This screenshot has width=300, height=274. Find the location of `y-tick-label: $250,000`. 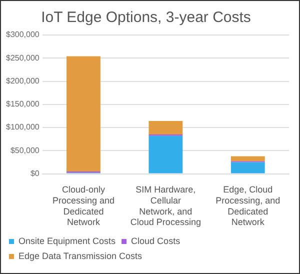

y-tick-label: $250,000 is located at coordinates (23, 57).